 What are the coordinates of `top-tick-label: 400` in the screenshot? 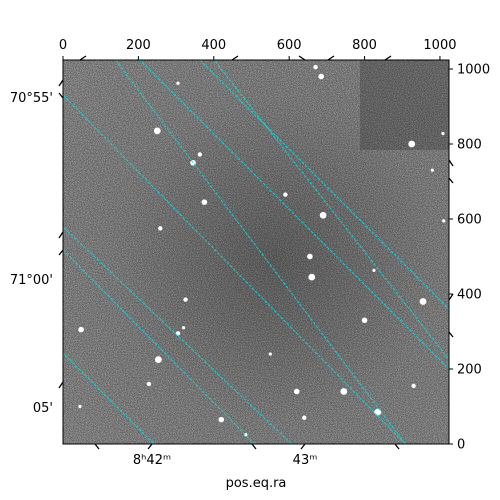 It's located at (213, 45).